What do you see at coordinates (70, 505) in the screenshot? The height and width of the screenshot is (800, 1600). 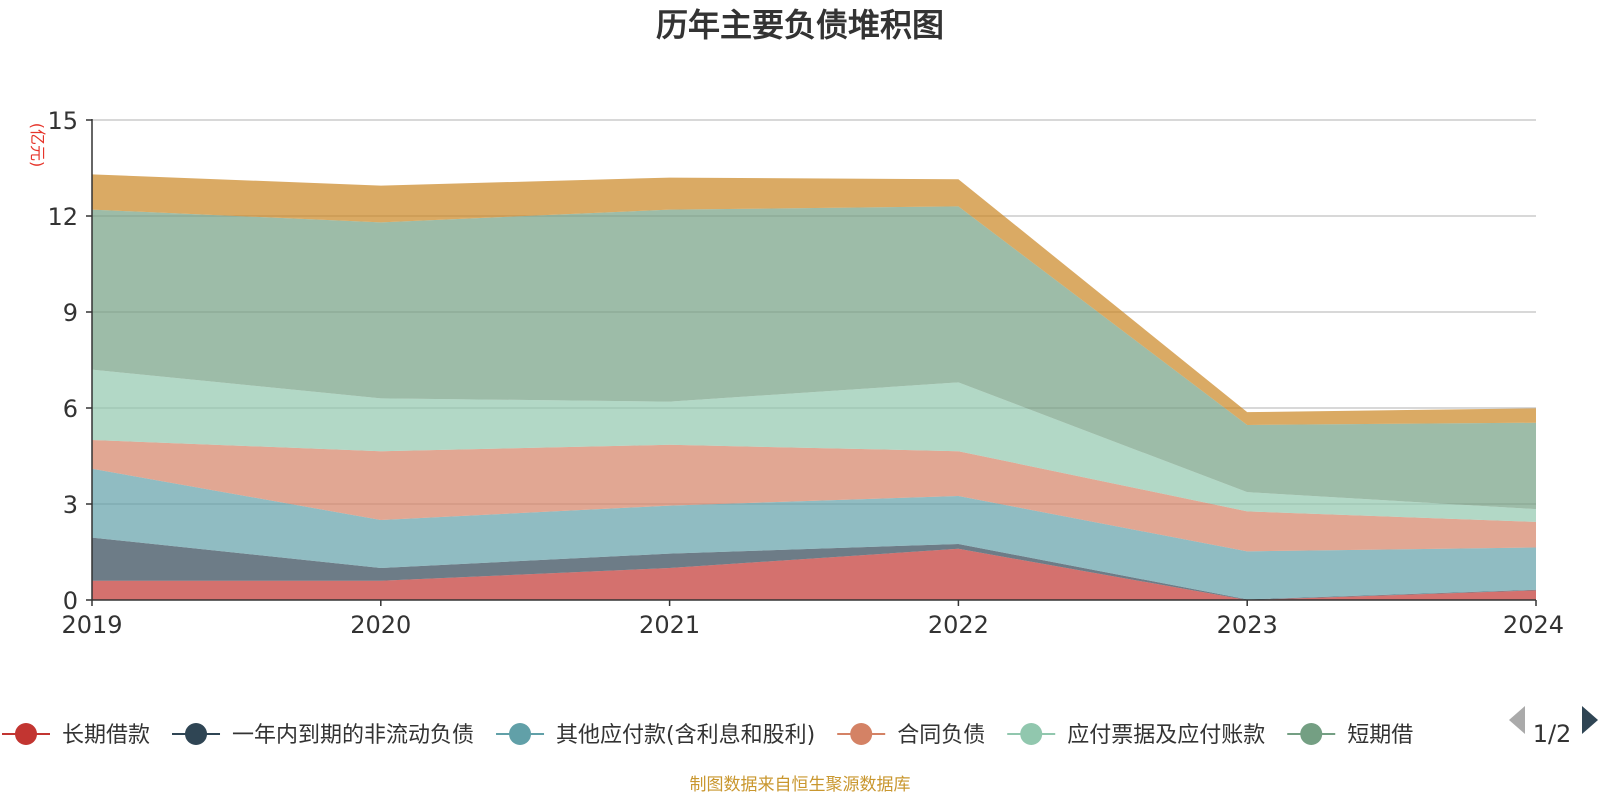 I see `y-tick-label: 3` at bounding box center [70, 505].